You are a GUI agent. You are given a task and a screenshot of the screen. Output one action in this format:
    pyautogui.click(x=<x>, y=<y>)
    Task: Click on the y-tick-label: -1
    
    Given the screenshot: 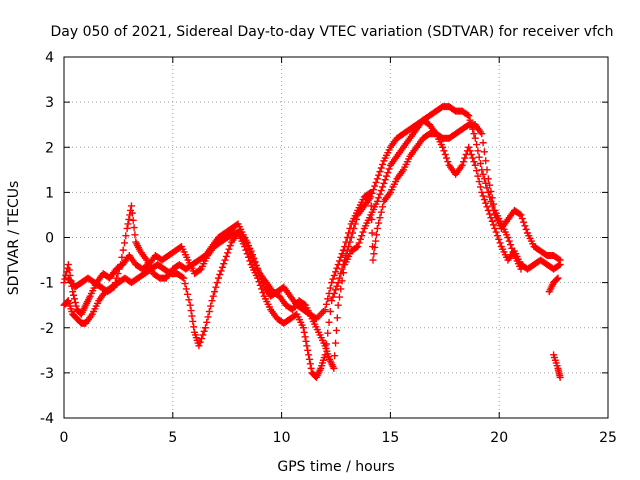 What is the action you would take?
    pyautogui.click(x=47, y=284)
    